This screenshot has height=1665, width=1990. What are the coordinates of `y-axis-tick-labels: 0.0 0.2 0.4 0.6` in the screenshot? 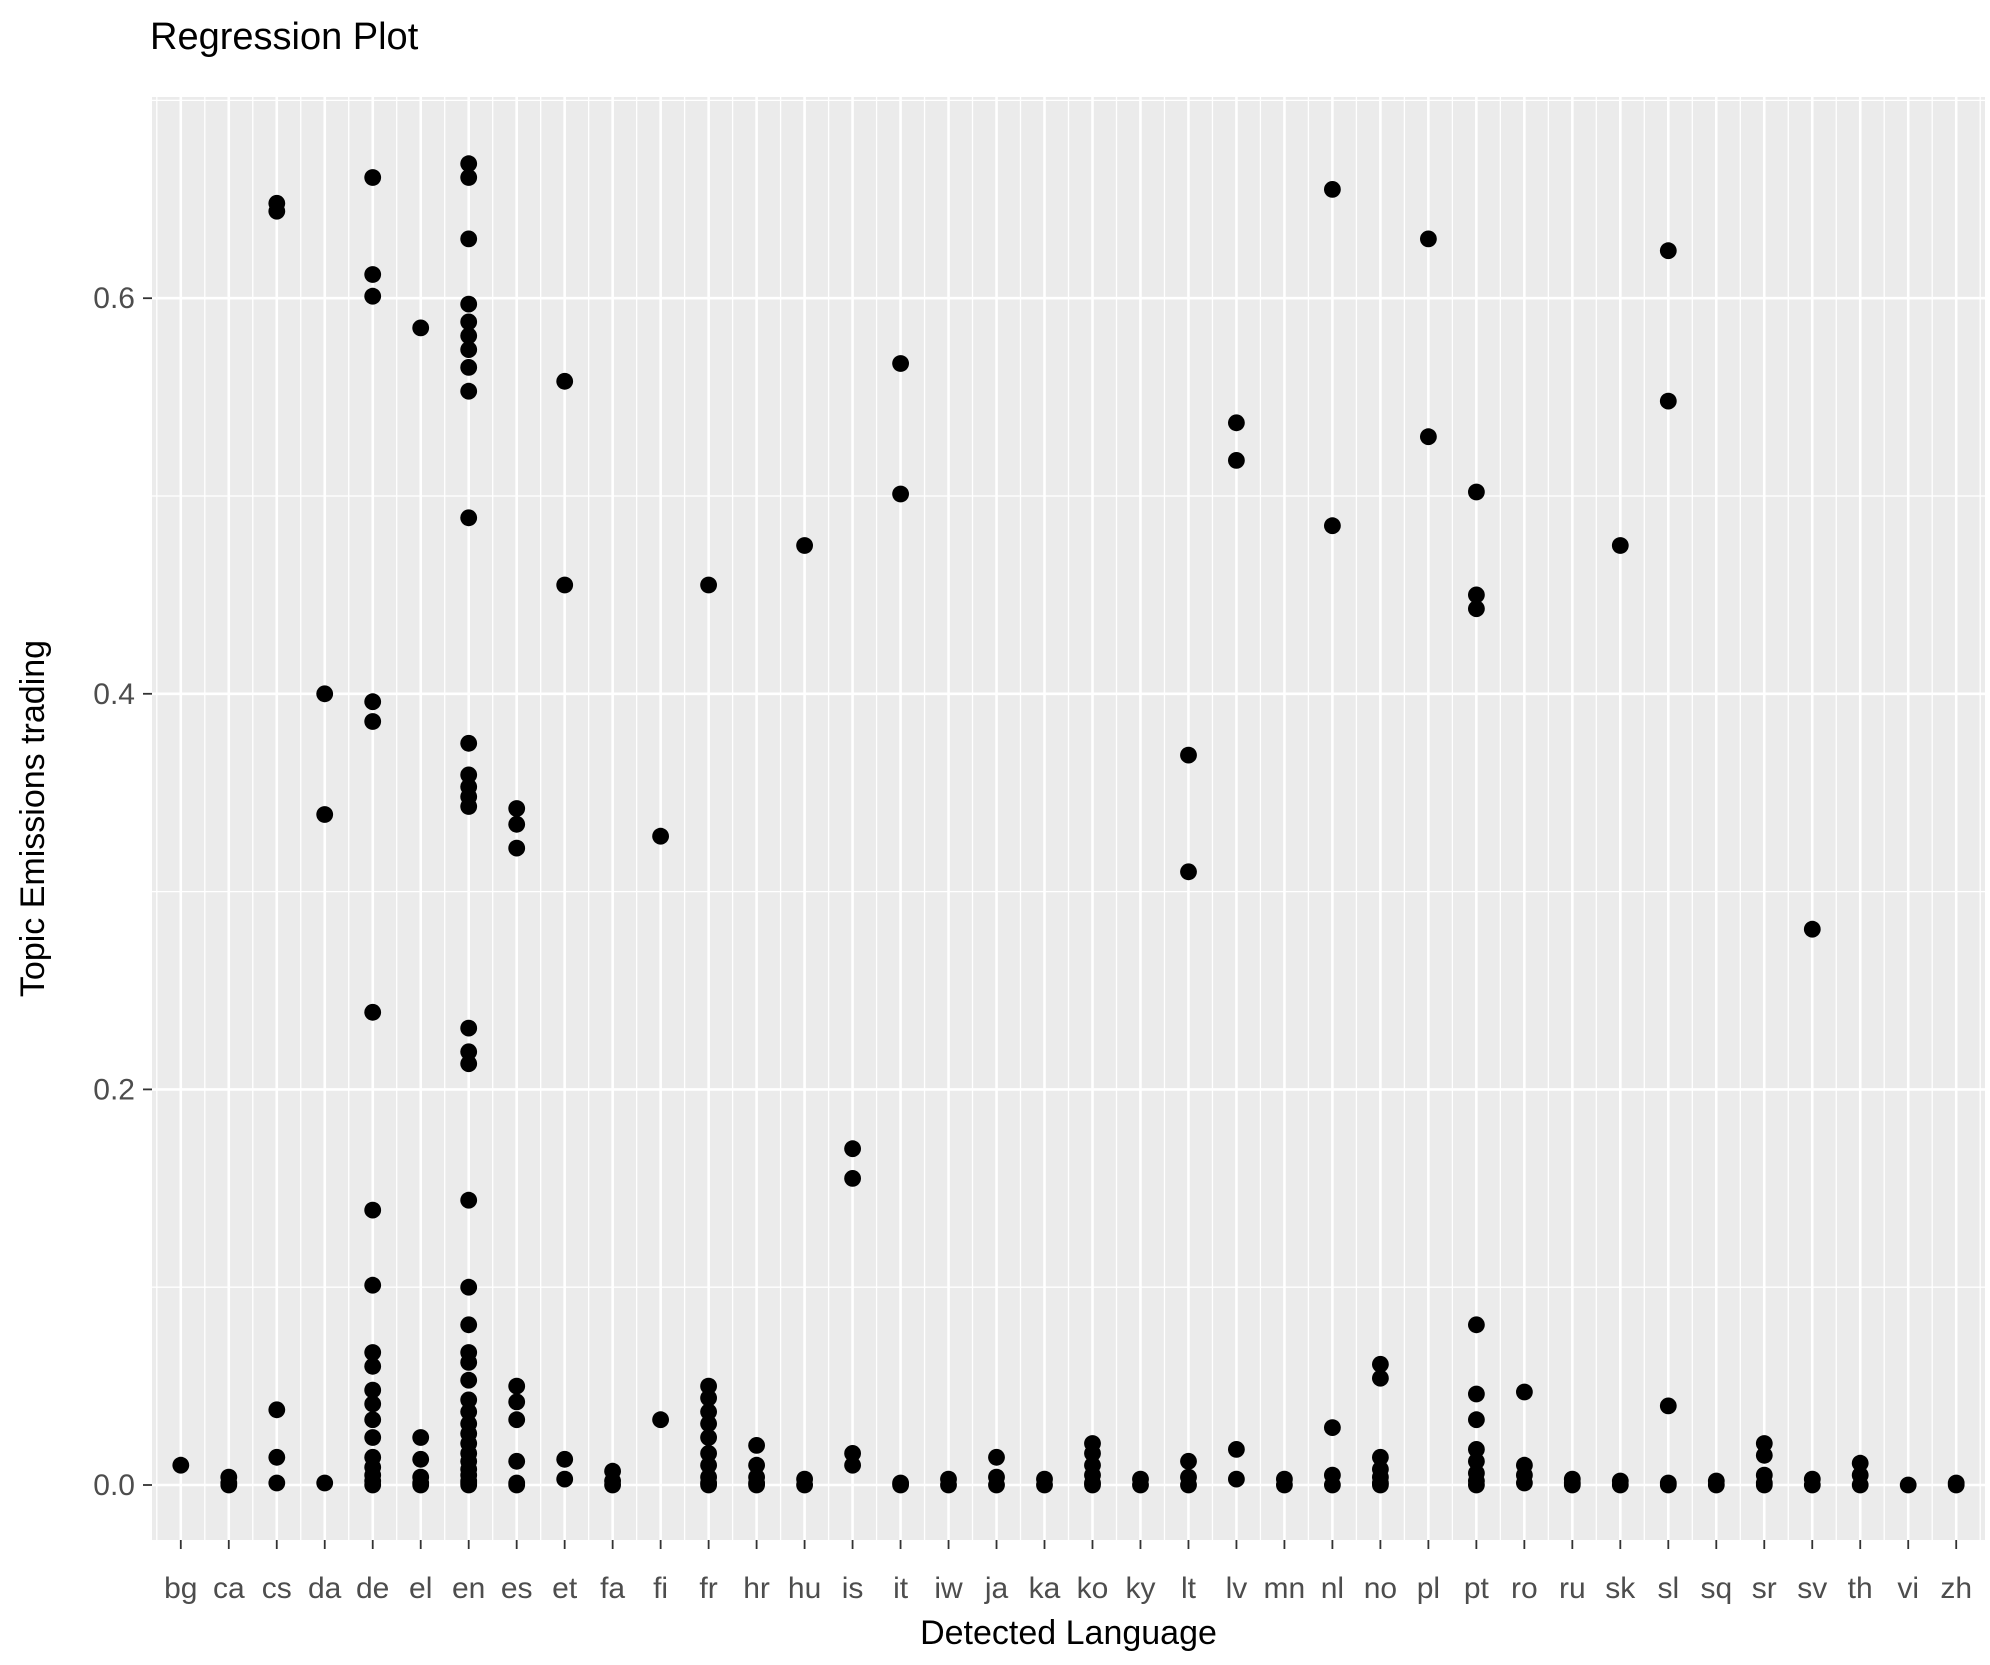 It's located at (114, 892).